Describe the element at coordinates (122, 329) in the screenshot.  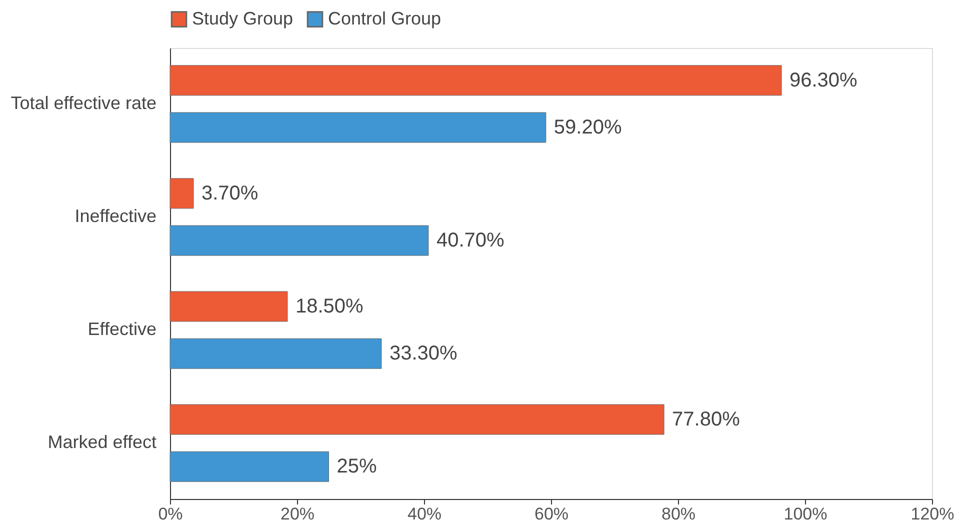
I see `y-tick-label: Effective` at that location.